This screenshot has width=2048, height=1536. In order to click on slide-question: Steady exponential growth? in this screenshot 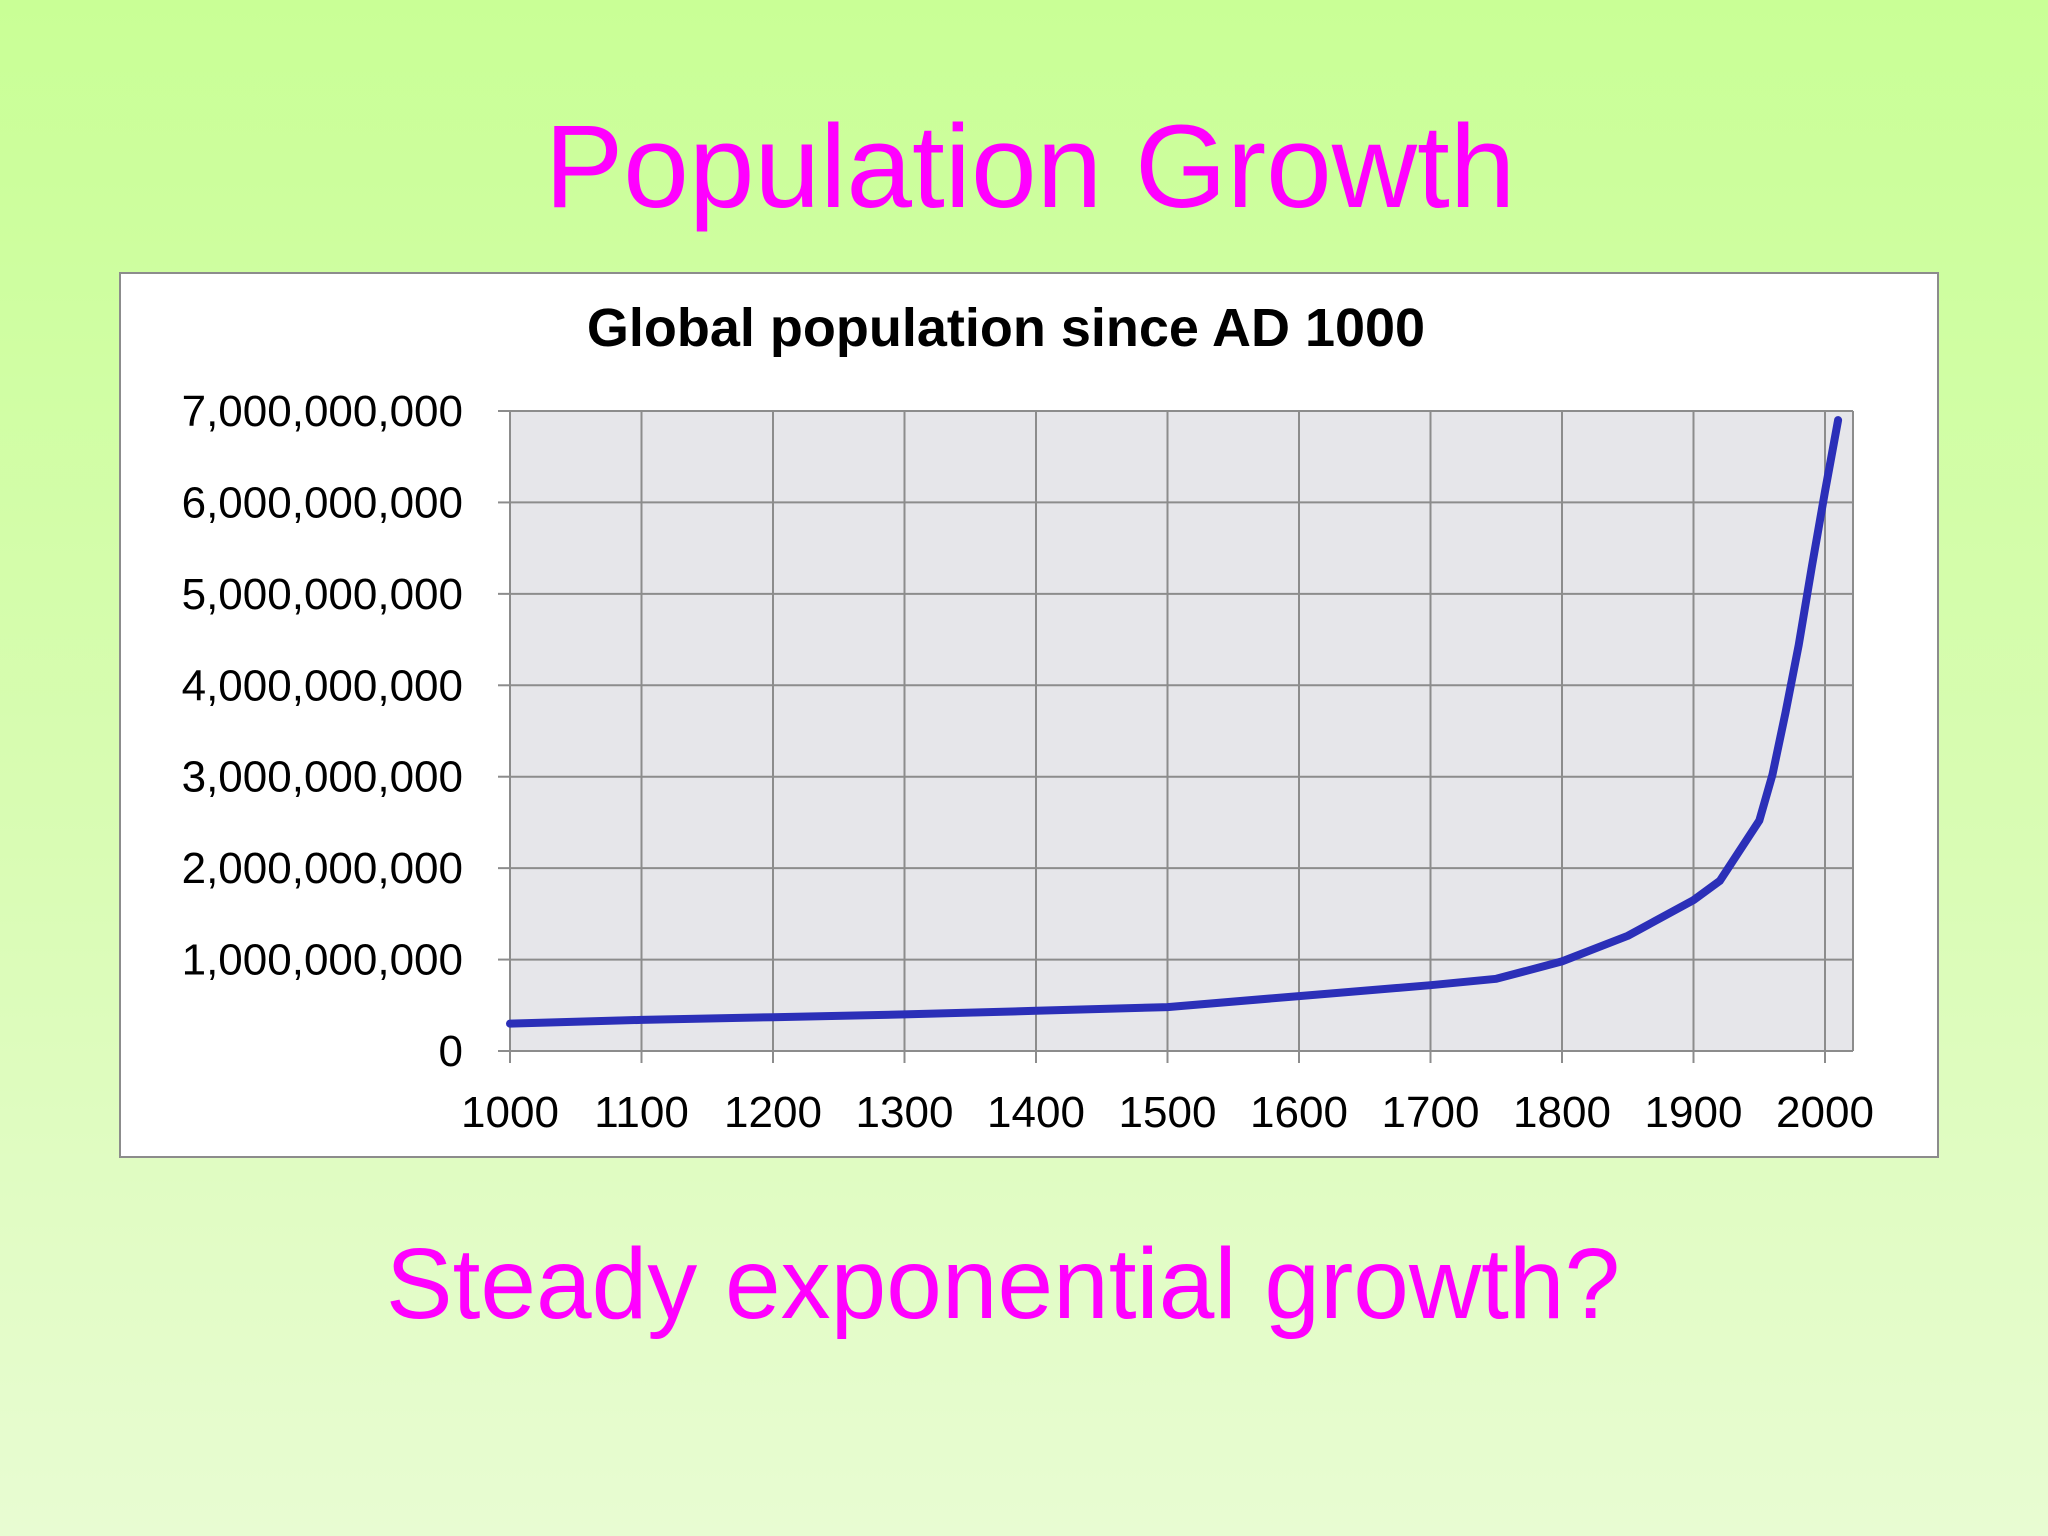, I will do `click(1003, 1284)`.